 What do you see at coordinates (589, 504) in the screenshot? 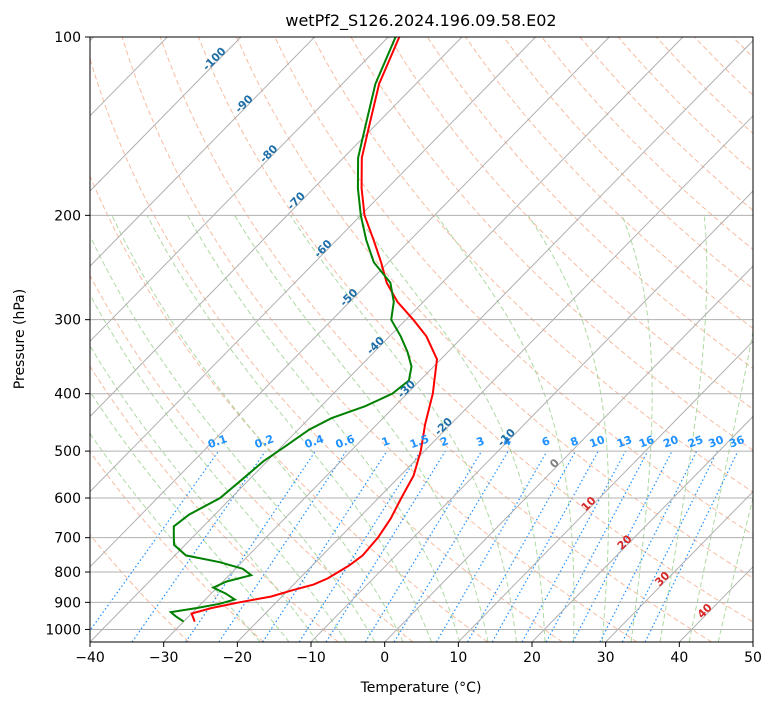
I see `positive-isotherm-label: 10` at bounding box center [589, 504].